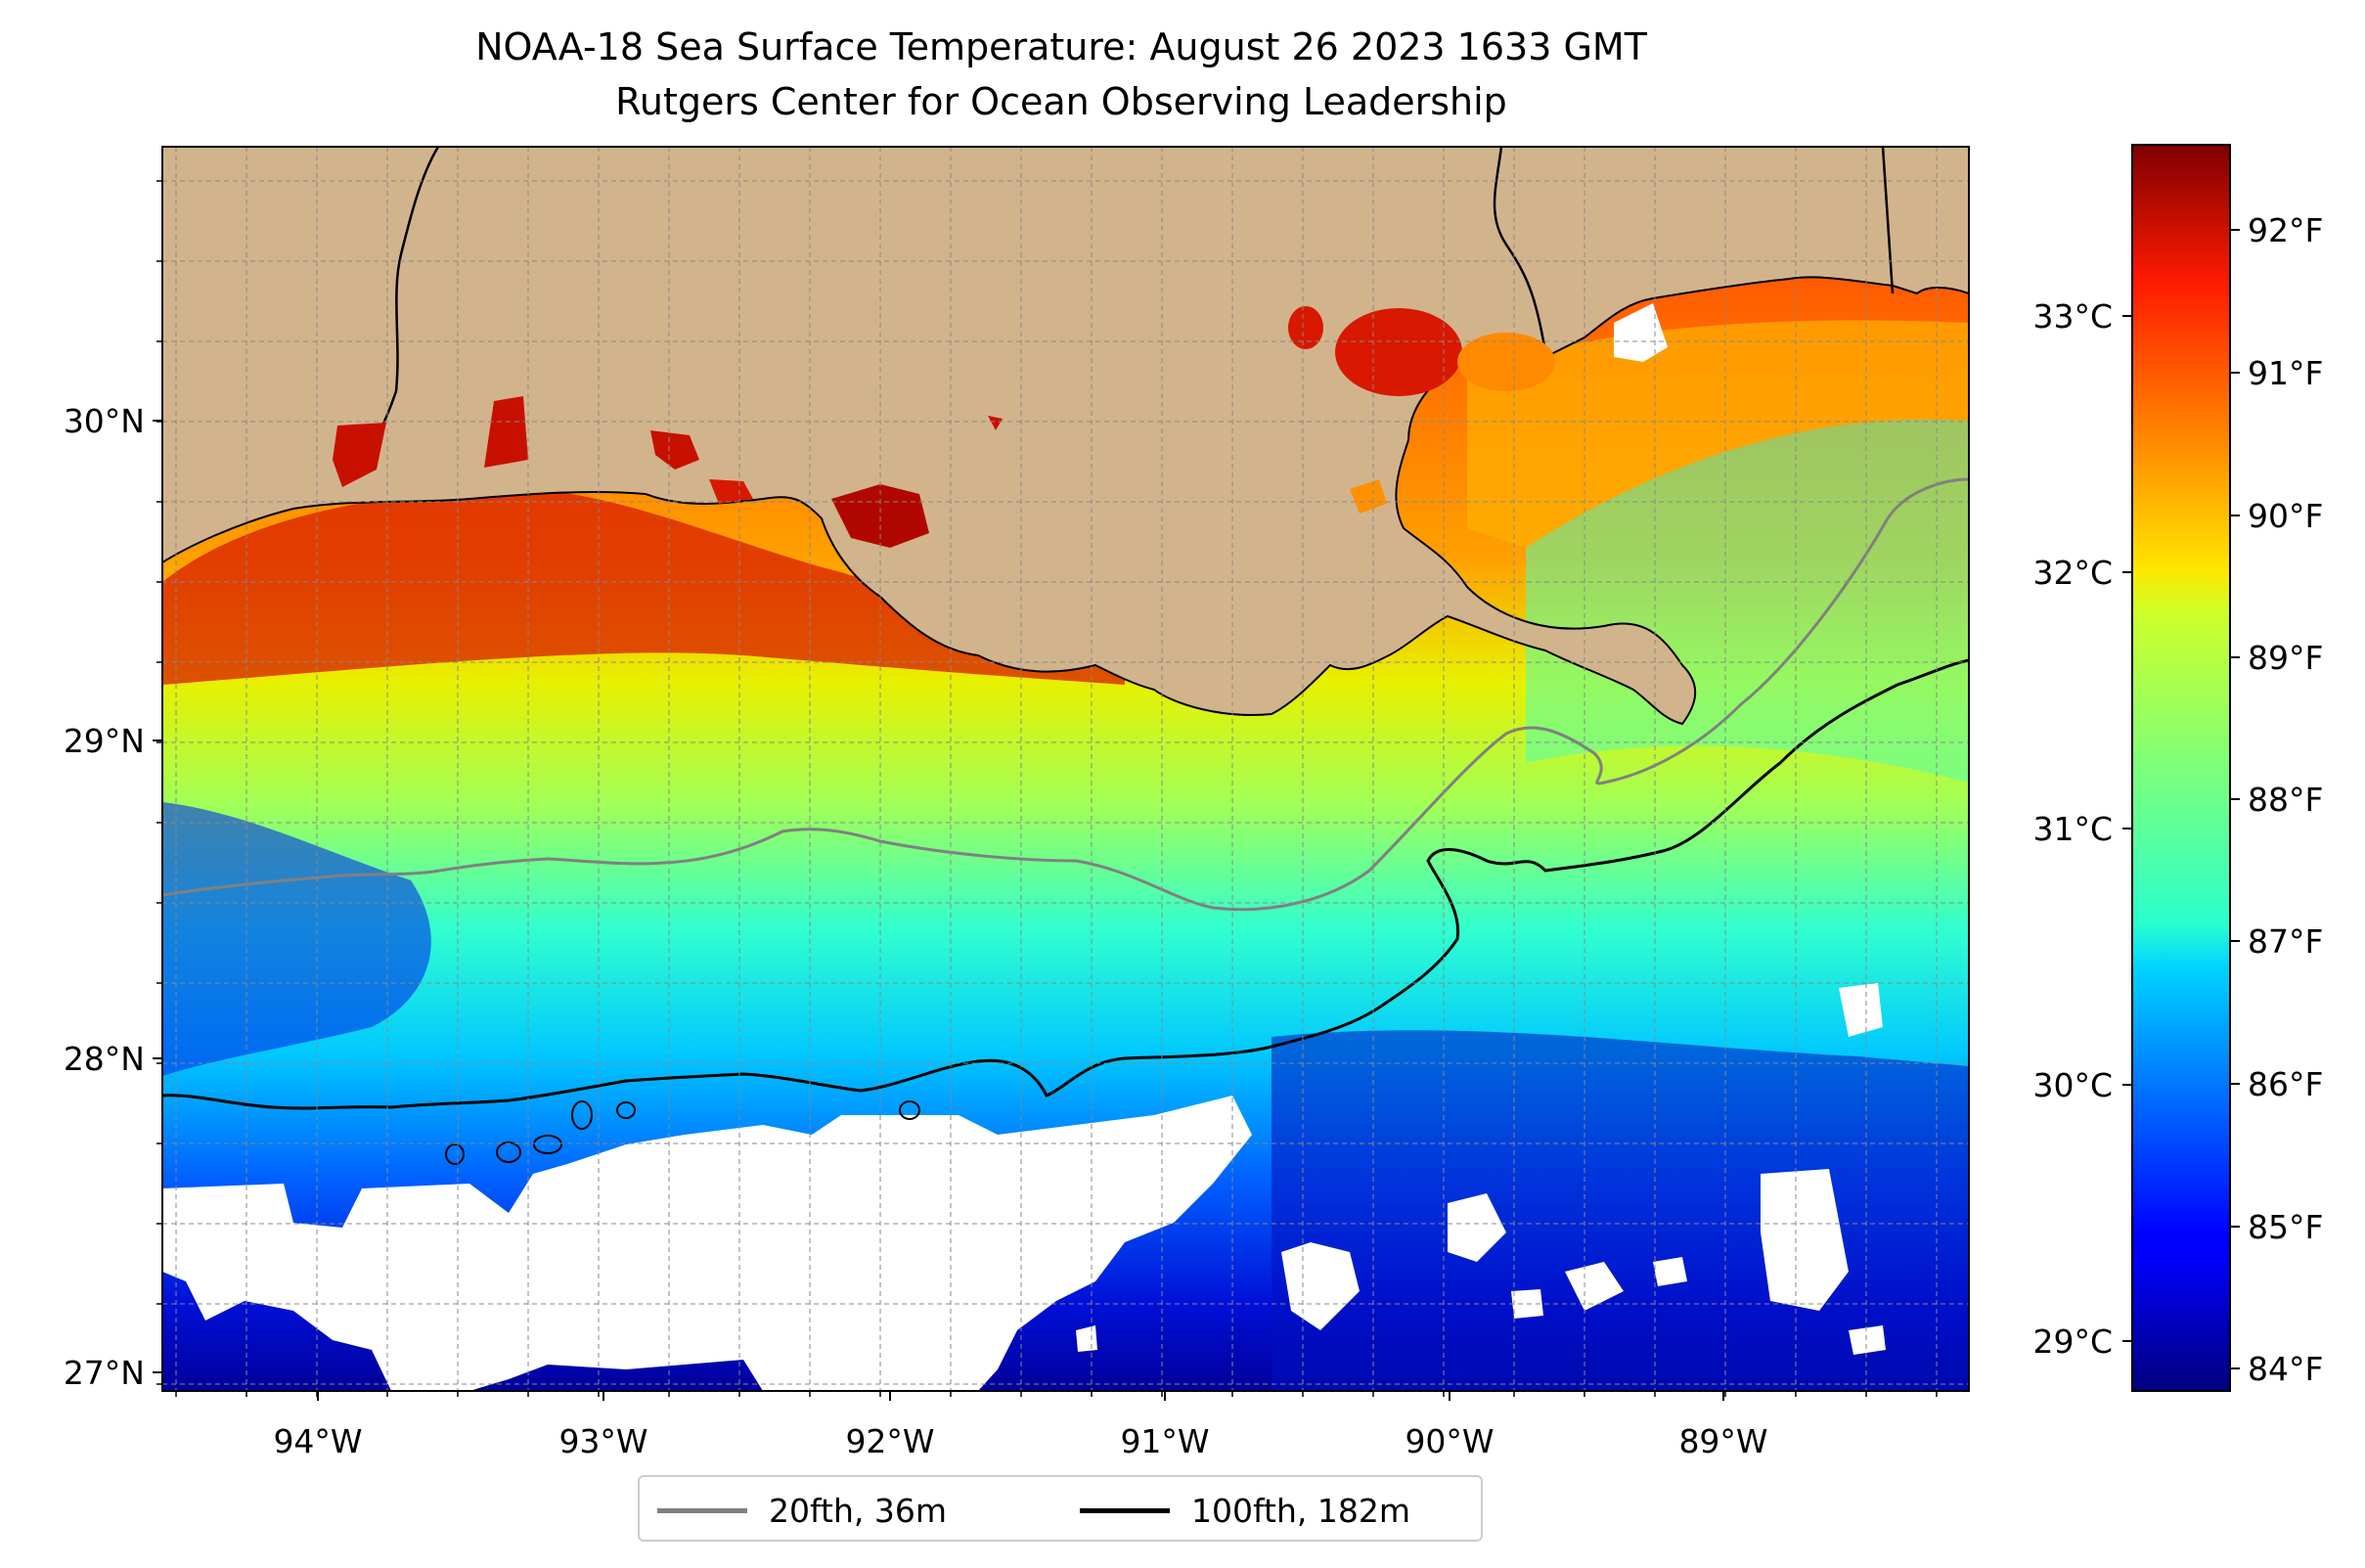 The image size is (2365, 1568). I want to click on lon-tick-label: 94°W, so click(317, 1441).